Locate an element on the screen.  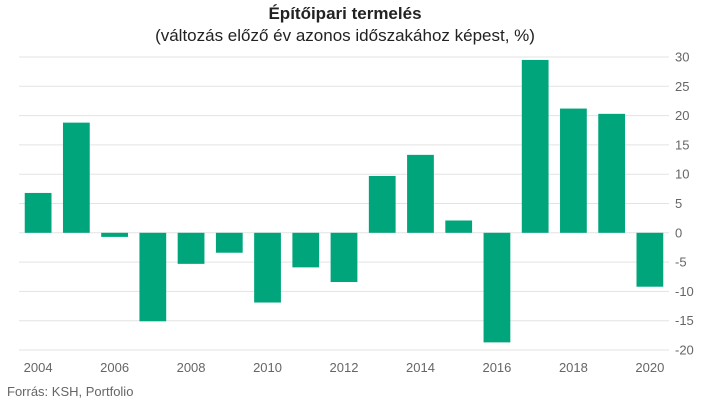
x-tick-label: 2010 is located at coordinates (267, 367).